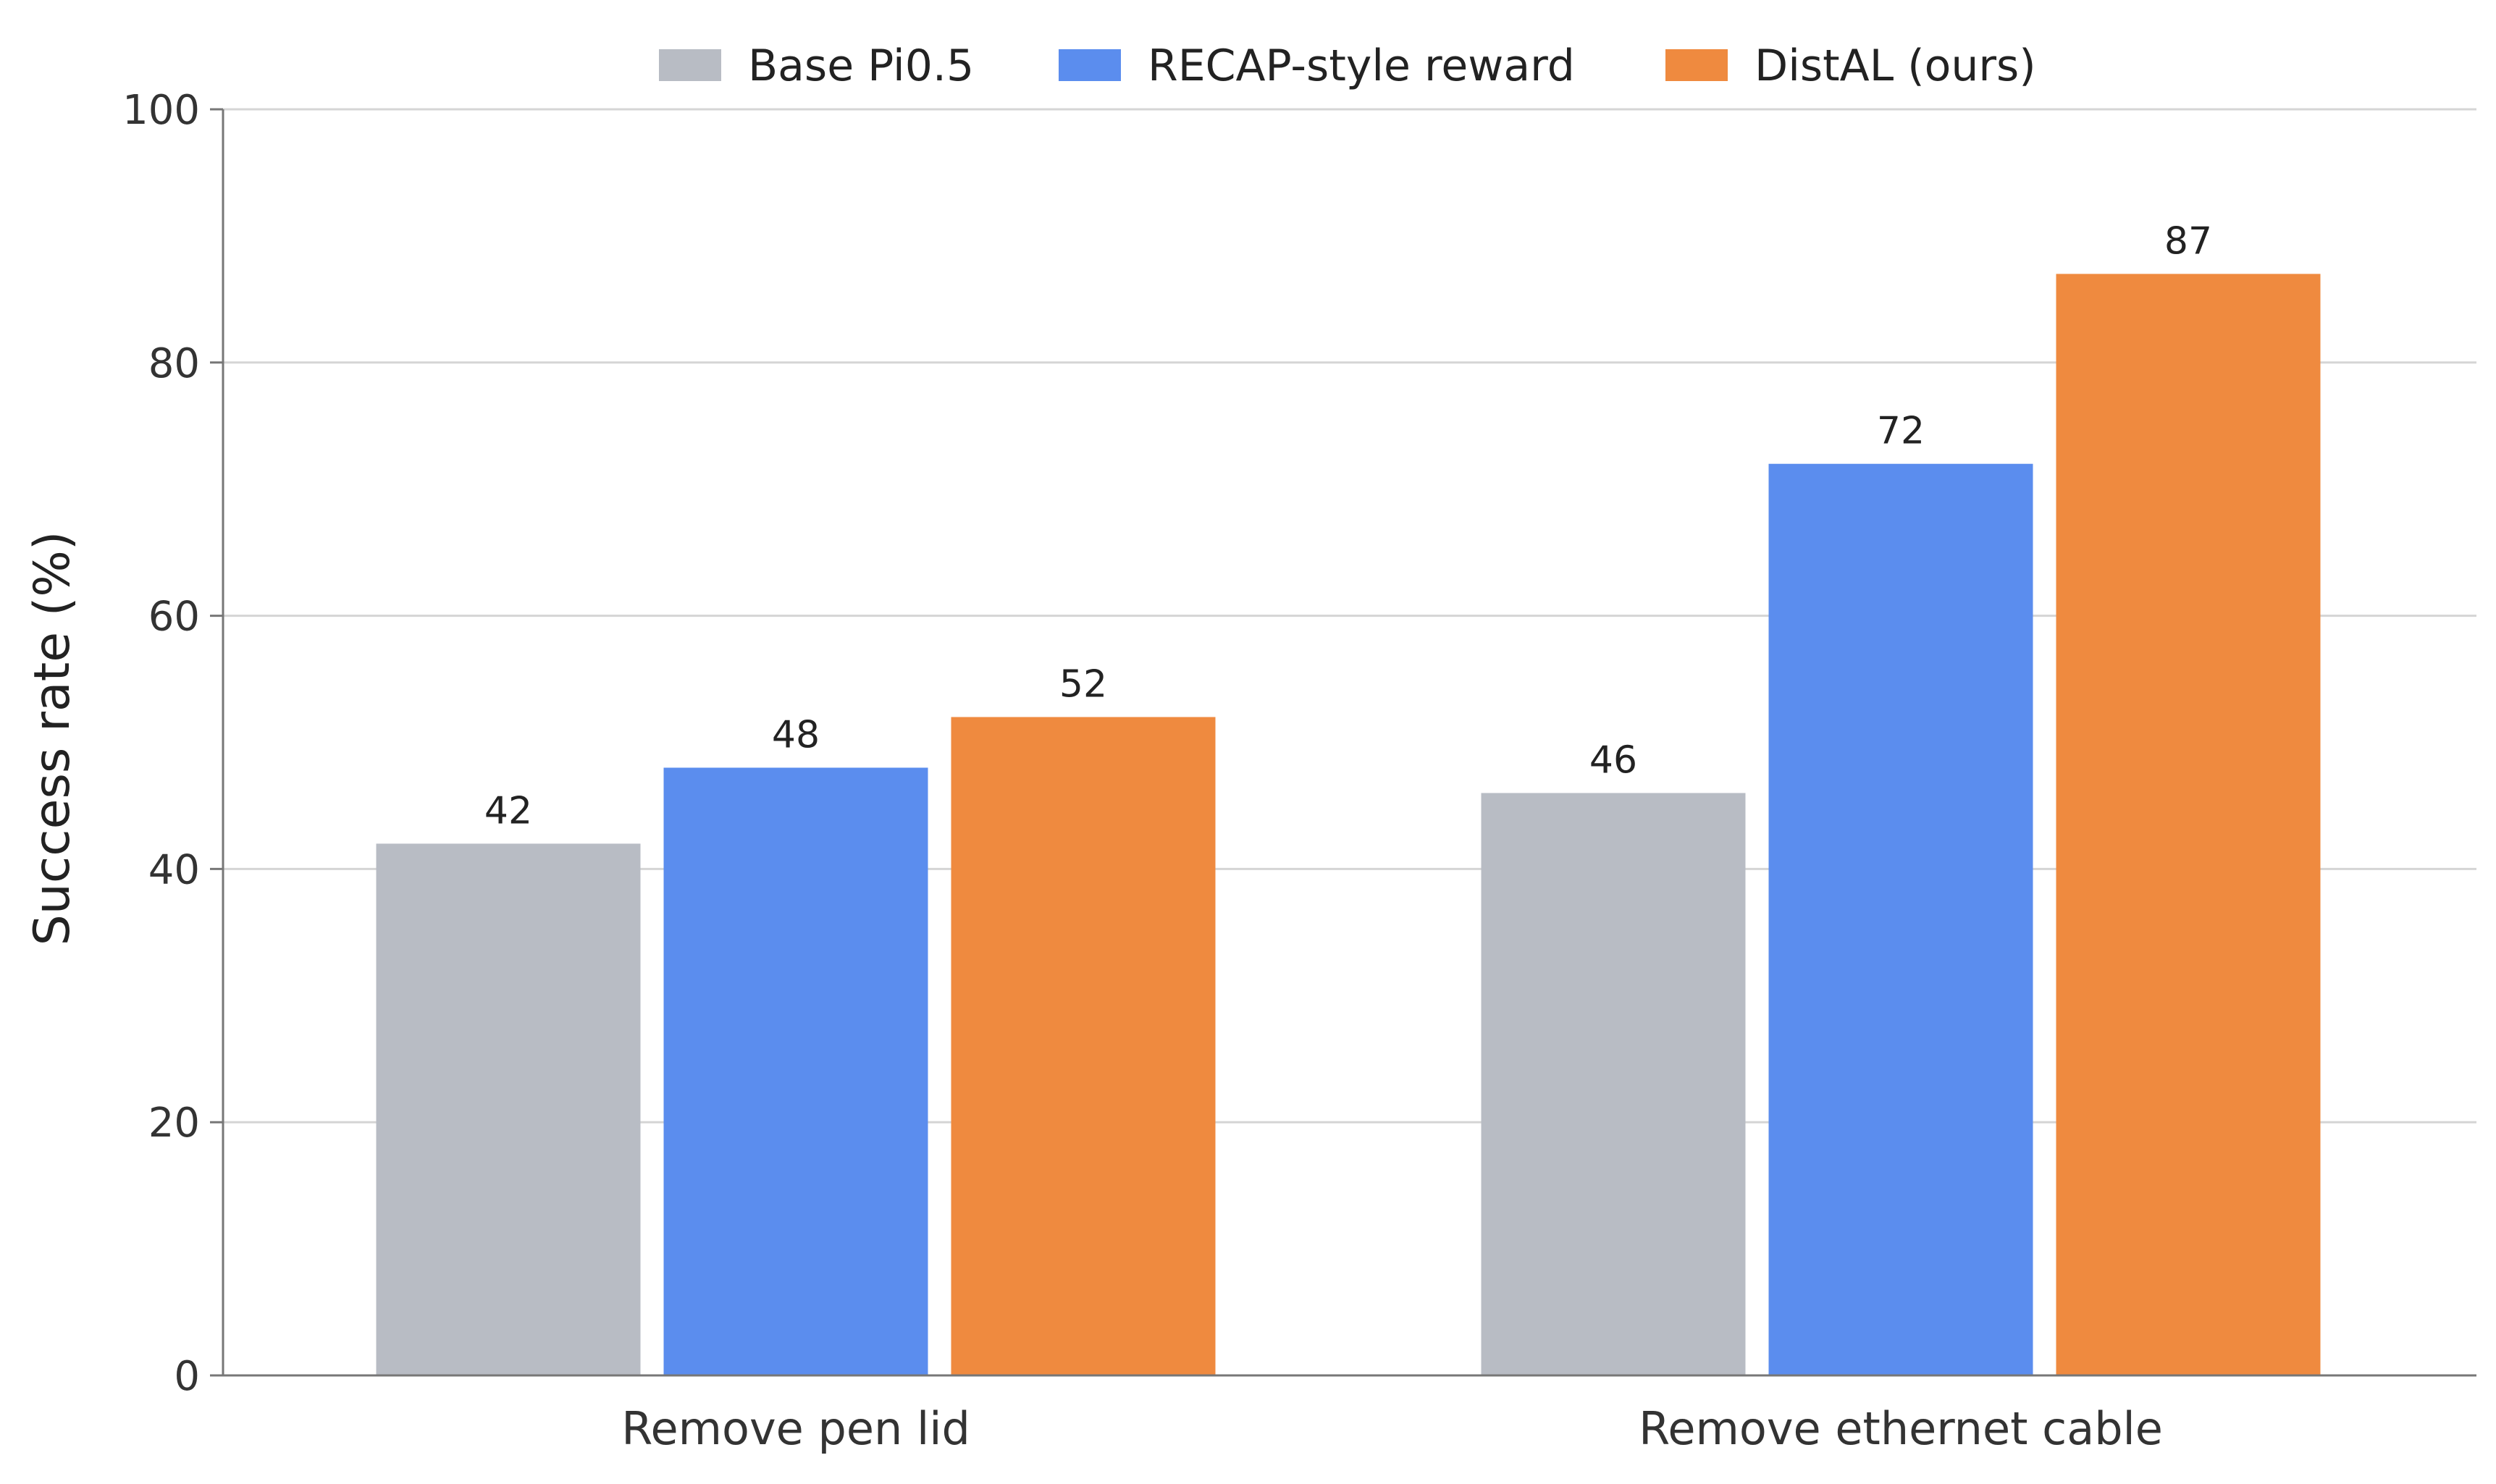 This screenshot has width=2496, height=1484. Describe the element at coordinates (508, 810) in the screenshot. I see `bar-value-label: 42` at that location.